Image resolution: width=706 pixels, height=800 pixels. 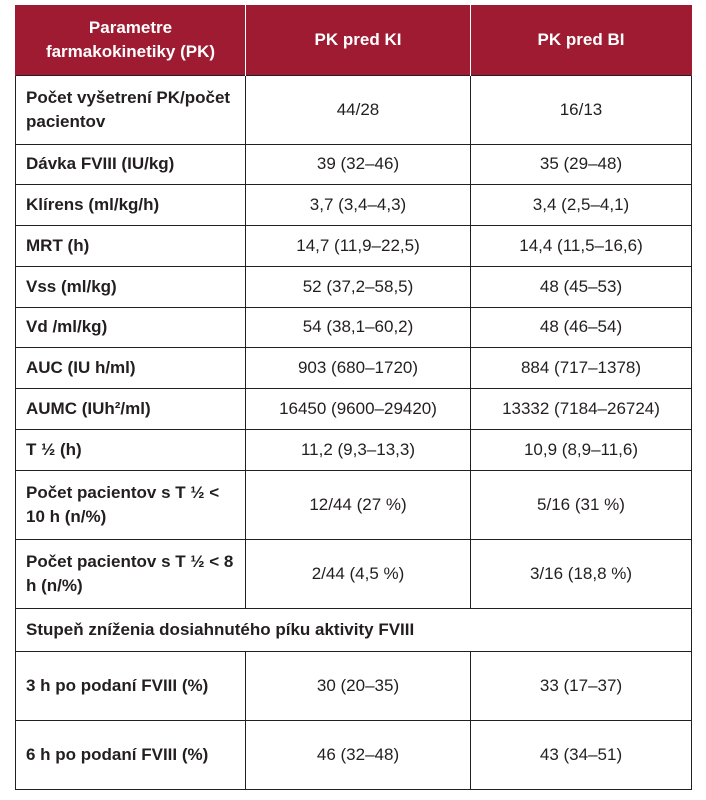 What do you see at coordinates (581, 327) in the screenshot?
I see `row-value-bi: 48 (46–54)` at bounding box center [581, 327].